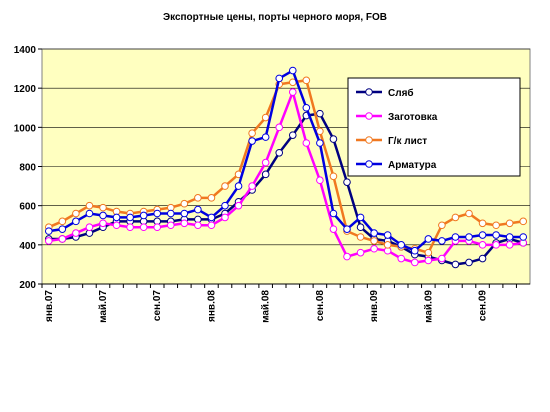 This screenshot has width=550, height=412. I want to click on legend-label: Г/к лист, so click(407, 141).